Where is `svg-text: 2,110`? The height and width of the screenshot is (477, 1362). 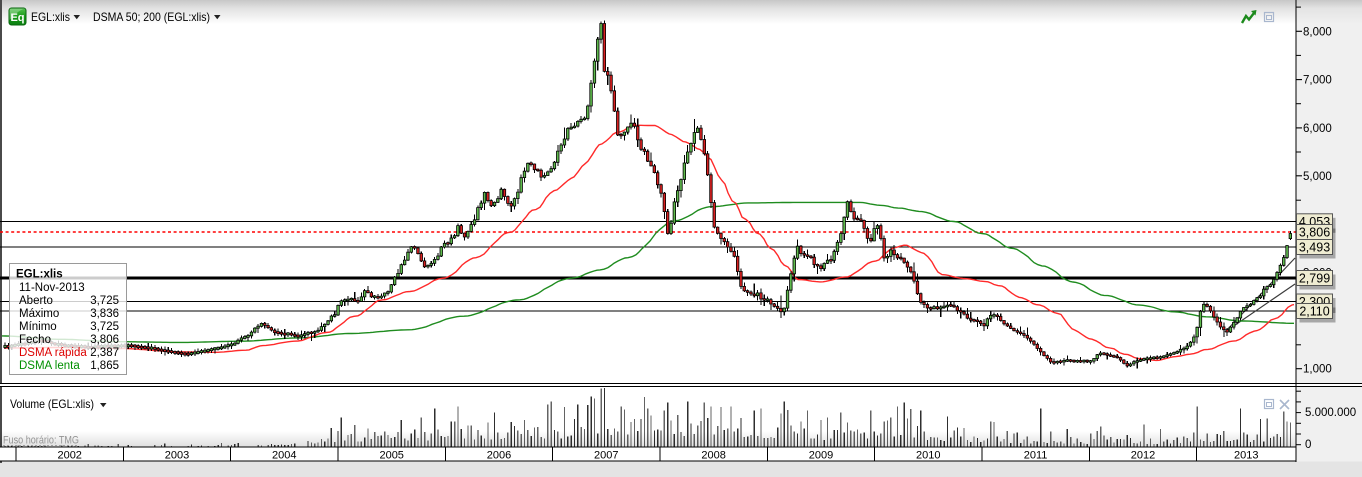 svg-text: 2,110 is located at coordinates (1314, 312).